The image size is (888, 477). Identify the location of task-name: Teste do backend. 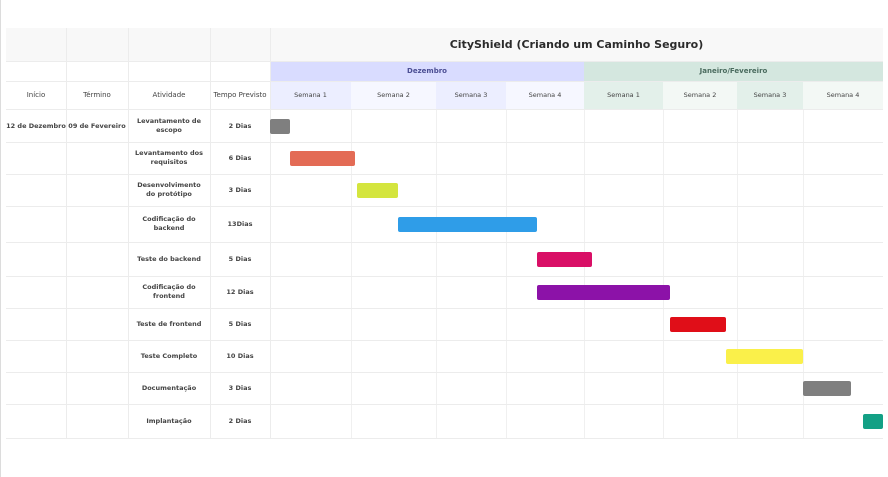
(169, 258).